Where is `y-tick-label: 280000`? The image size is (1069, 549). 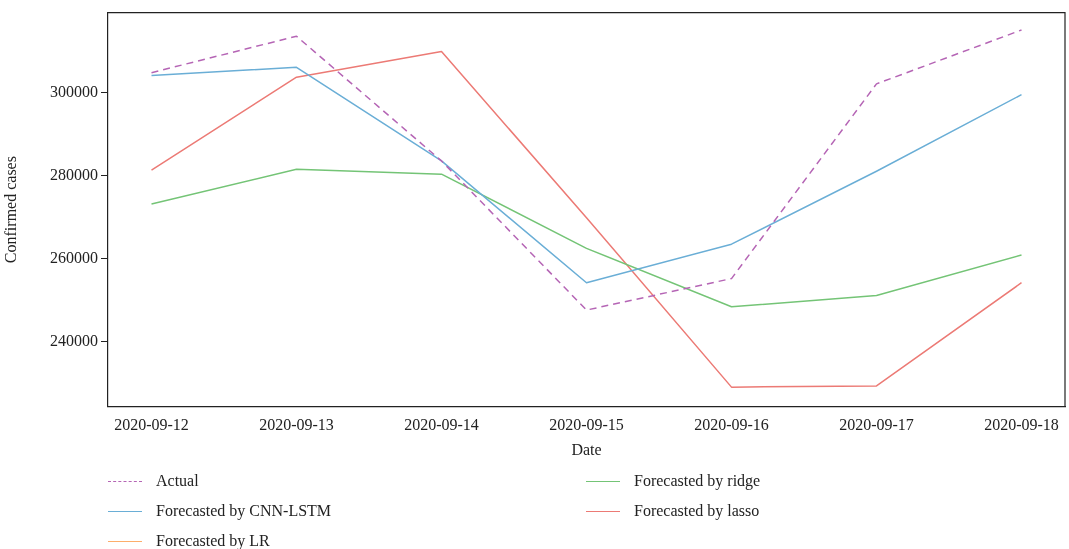
y-tick-label: 280000 is located at coordinates (74, 175).